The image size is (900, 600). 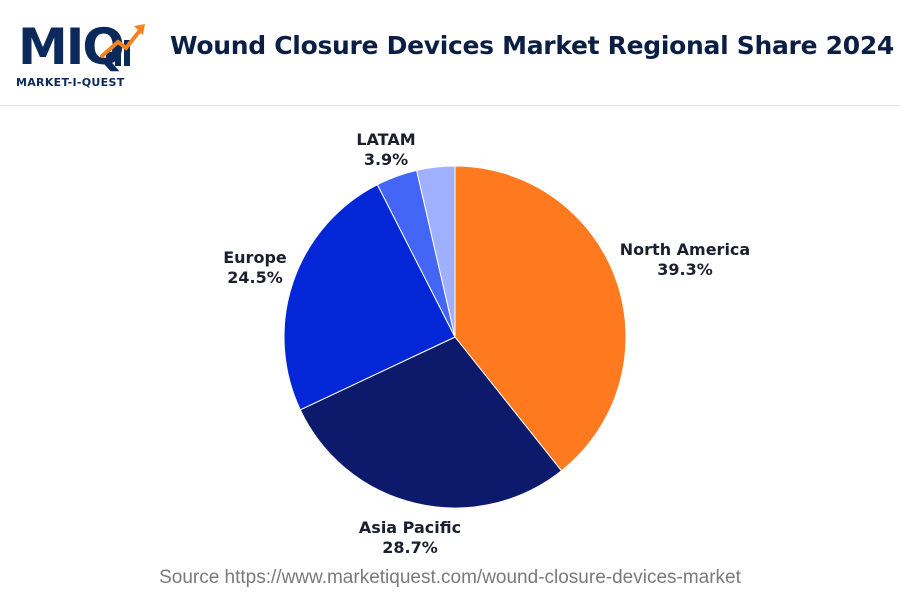 I want to click on brand-logo: MIQ MARKET-I-QUEST, so click(x=79, y=51).